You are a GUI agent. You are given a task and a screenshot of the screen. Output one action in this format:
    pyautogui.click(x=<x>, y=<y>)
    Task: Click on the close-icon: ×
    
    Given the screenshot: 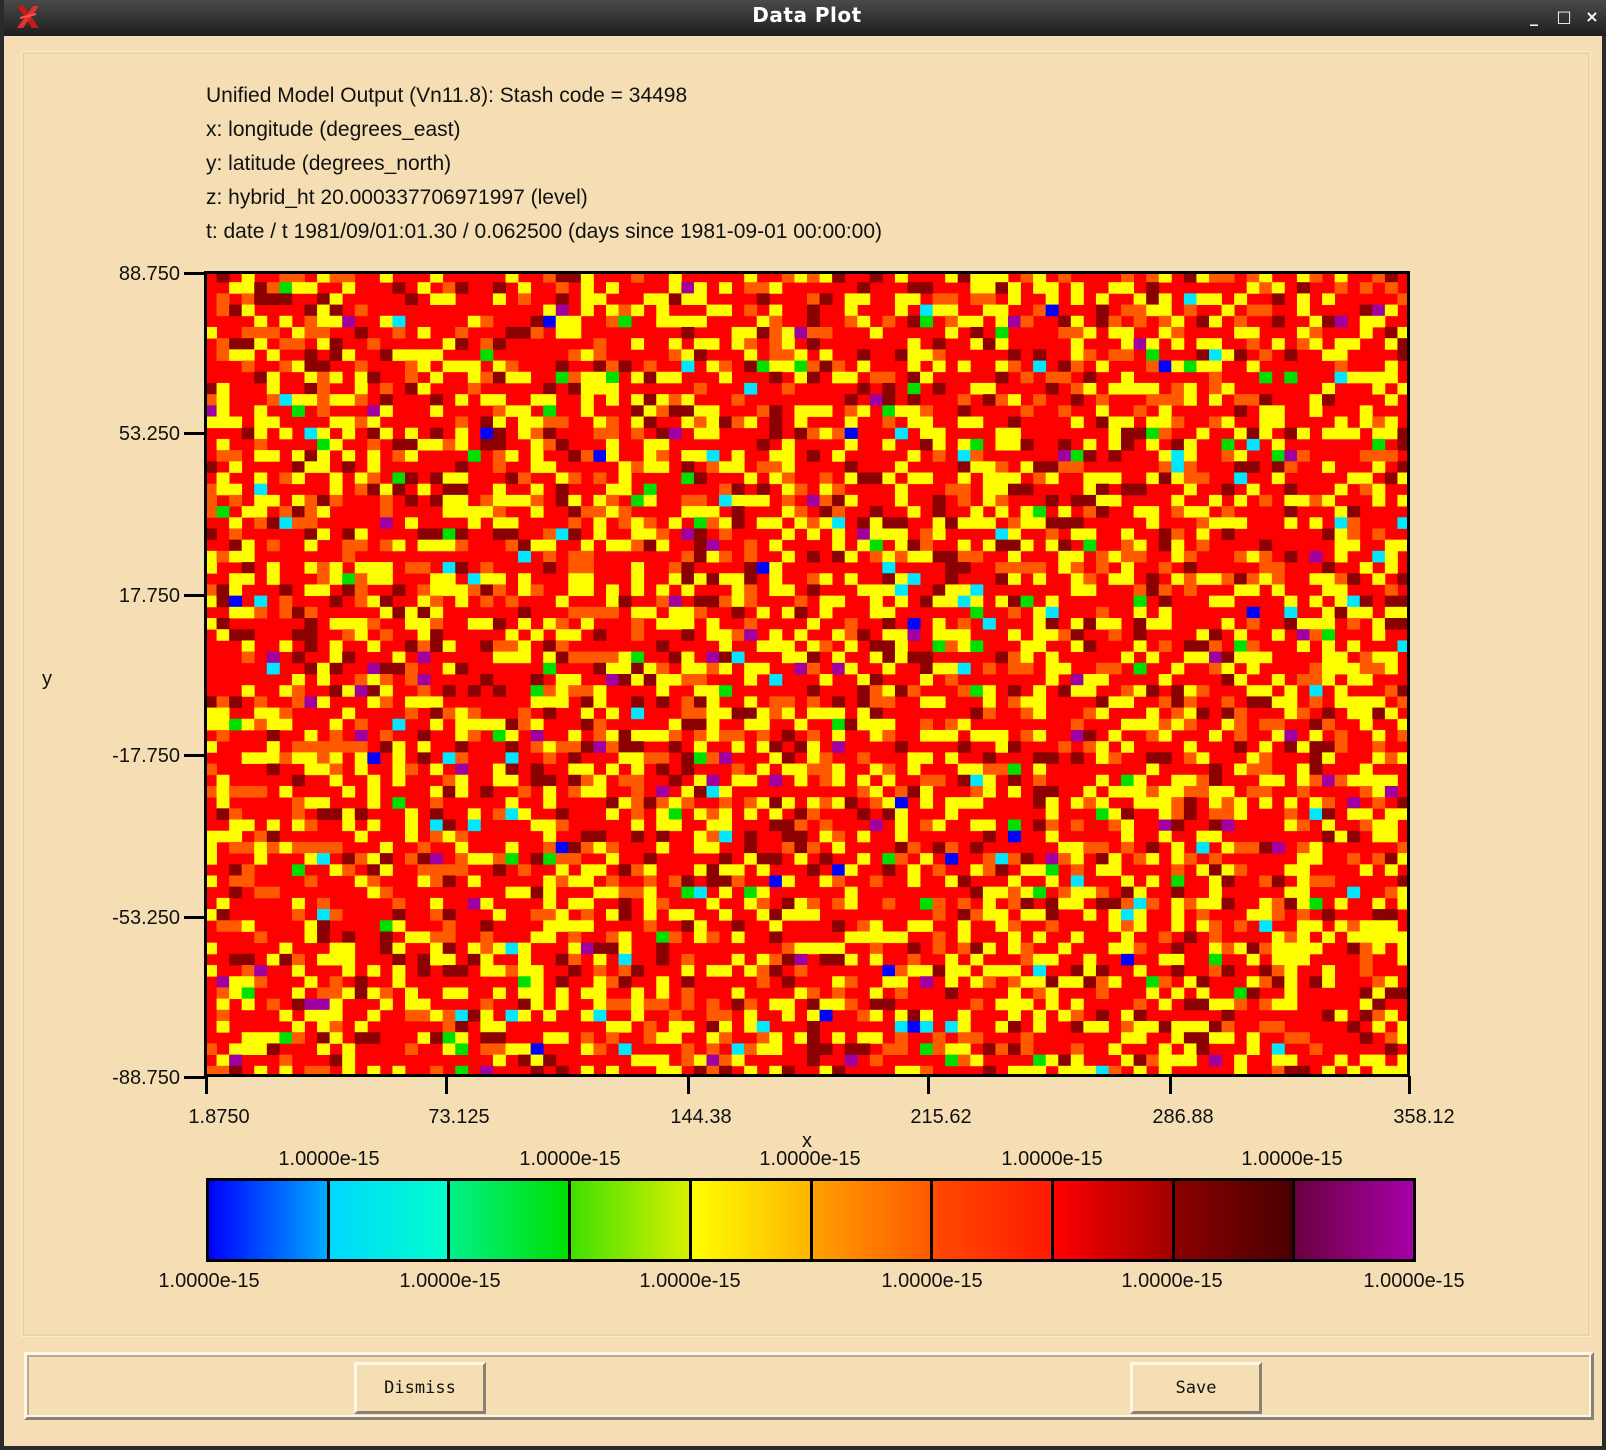 What is the action you would take?
    pyautogui.click(x=1592, y=16)
    